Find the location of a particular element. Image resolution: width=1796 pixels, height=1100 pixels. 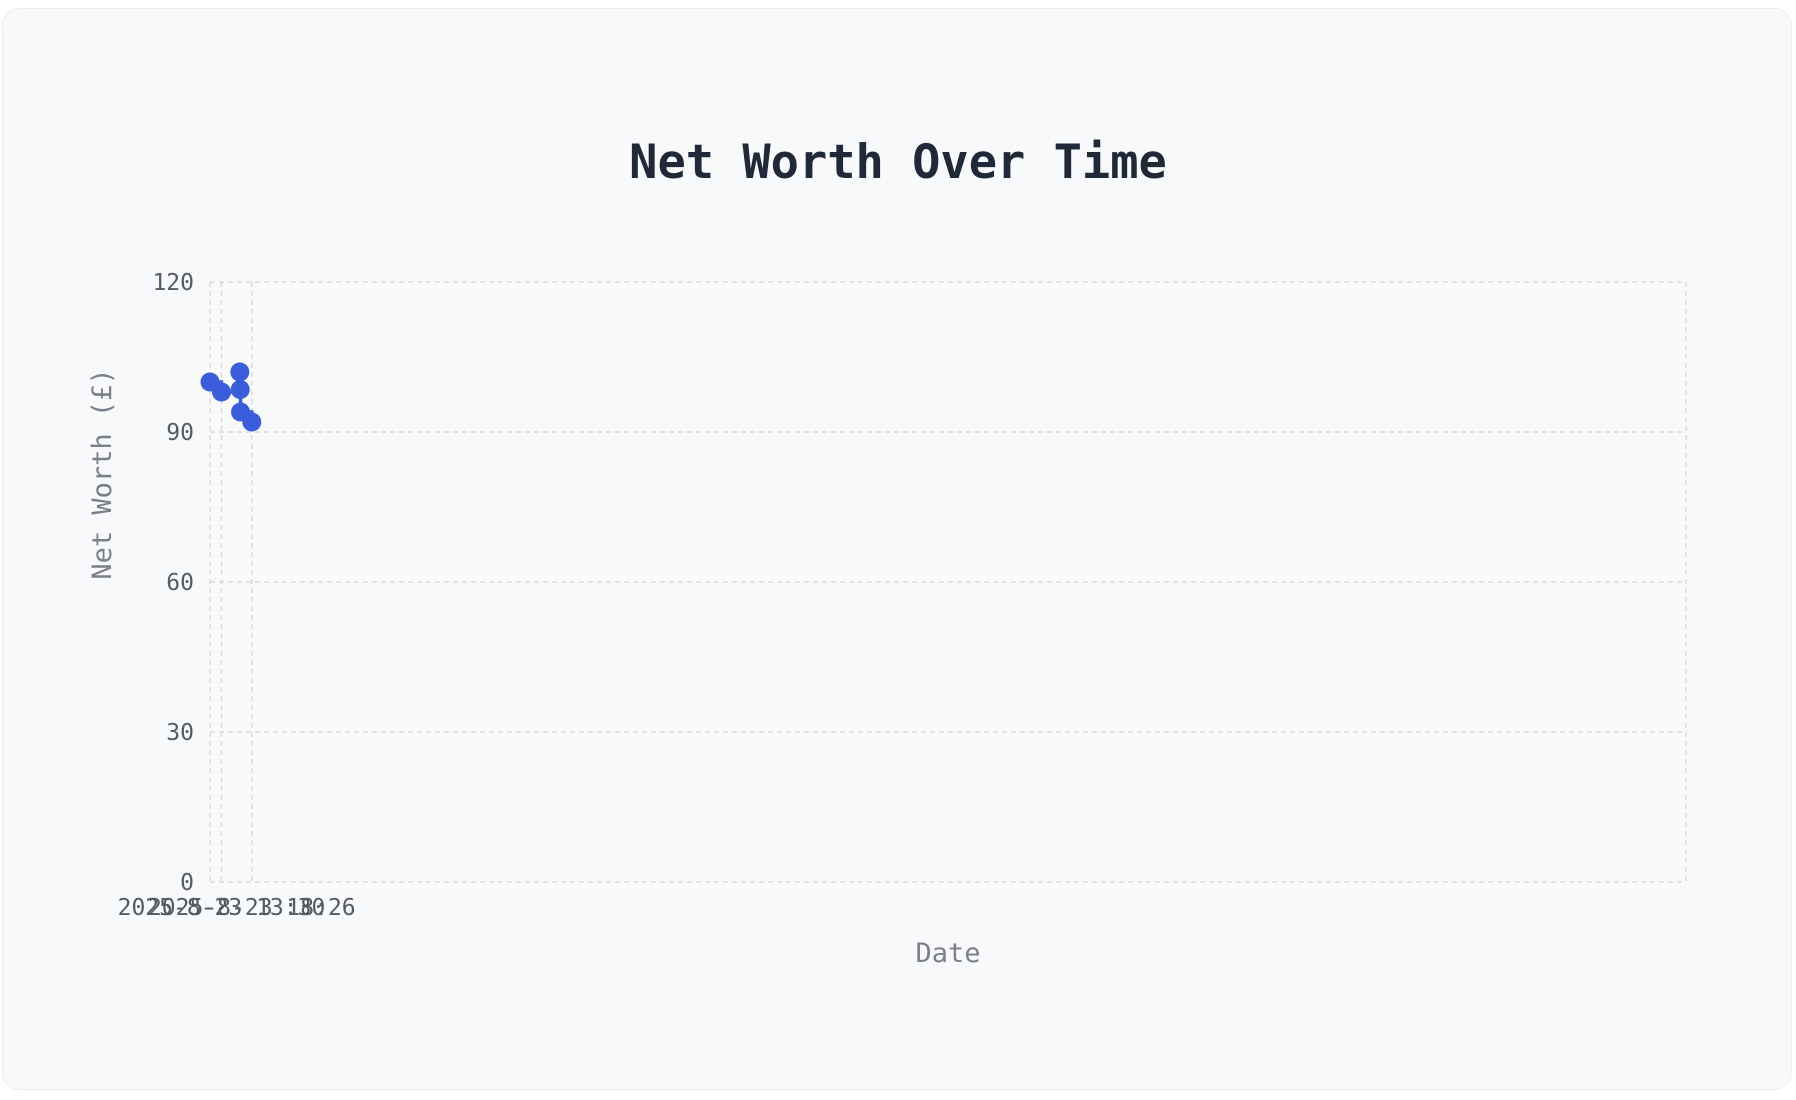

y-axis-ticks: 0 30 60 90 120 is located at coordinates (173, 583).